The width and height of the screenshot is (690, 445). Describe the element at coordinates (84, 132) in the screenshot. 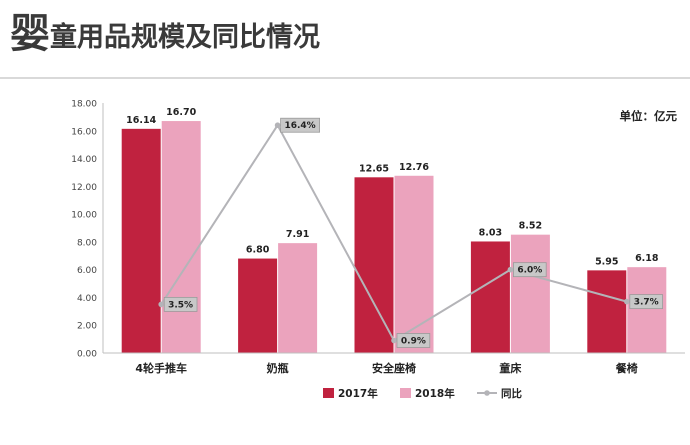

I see `y-tick-label: 16.00` at that location.